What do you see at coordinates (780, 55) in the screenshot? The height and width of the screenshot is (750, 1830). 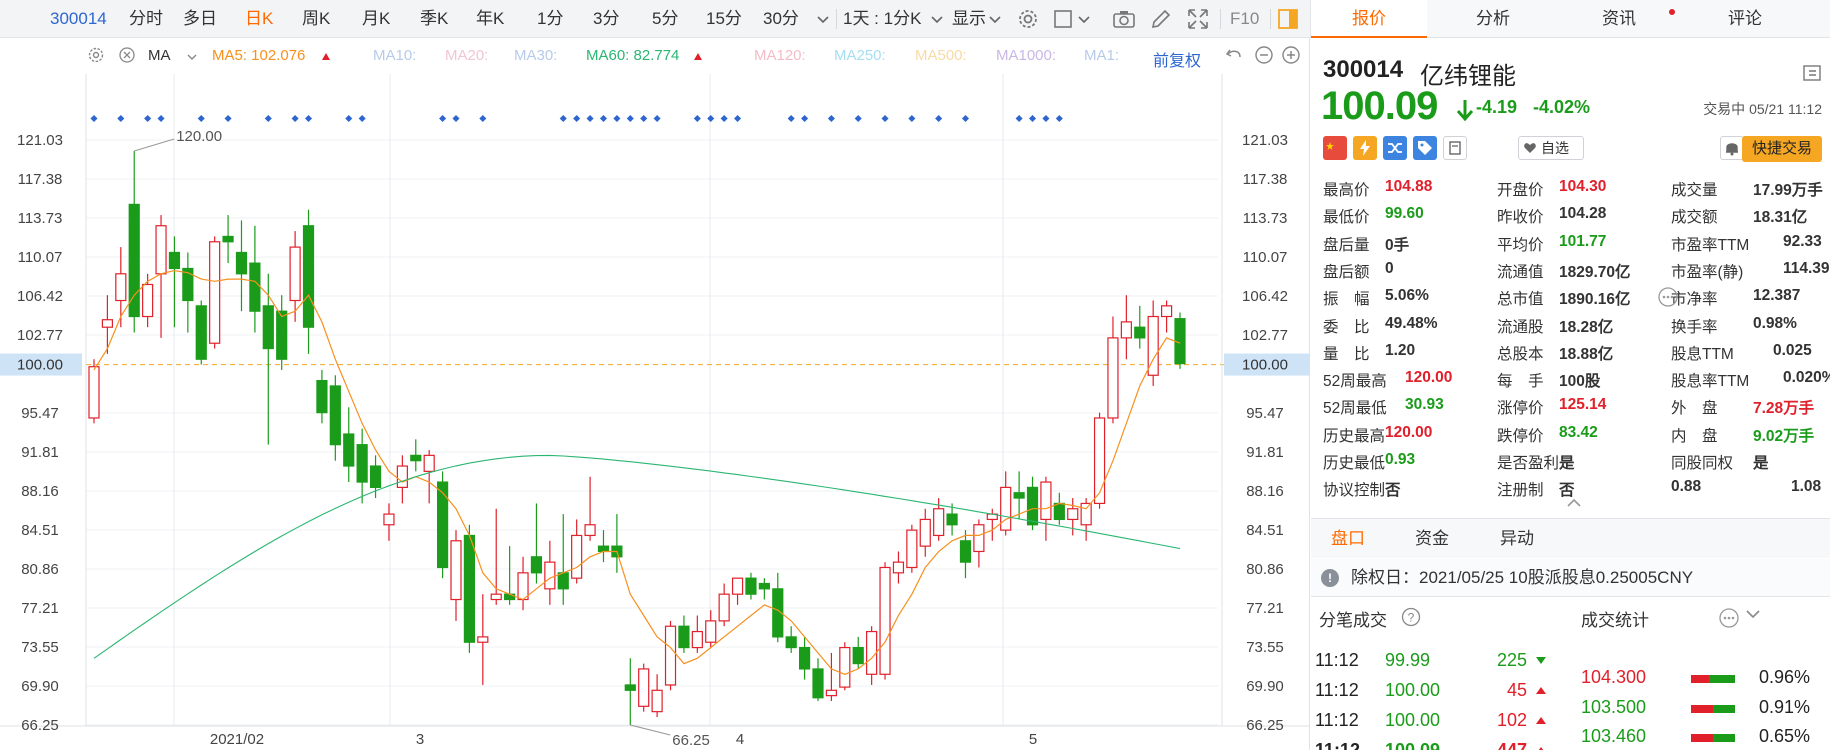 I see `ma120-value: MA120:` at bounding box center [780, 55].